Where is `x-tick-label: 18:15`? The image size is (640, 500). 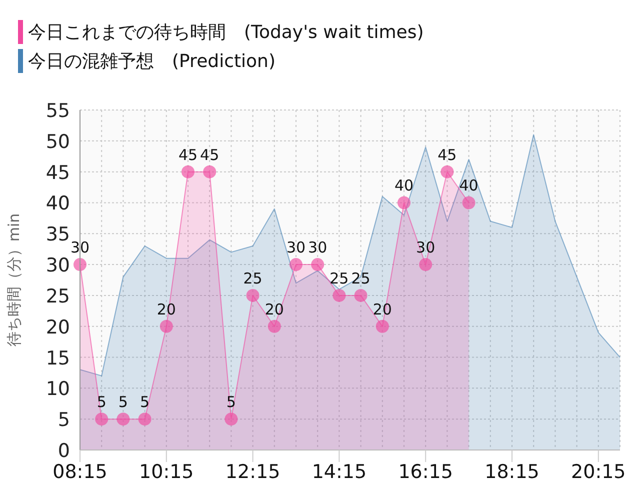 x-tick-label: 18:15 is located at coordinates (512, 472).